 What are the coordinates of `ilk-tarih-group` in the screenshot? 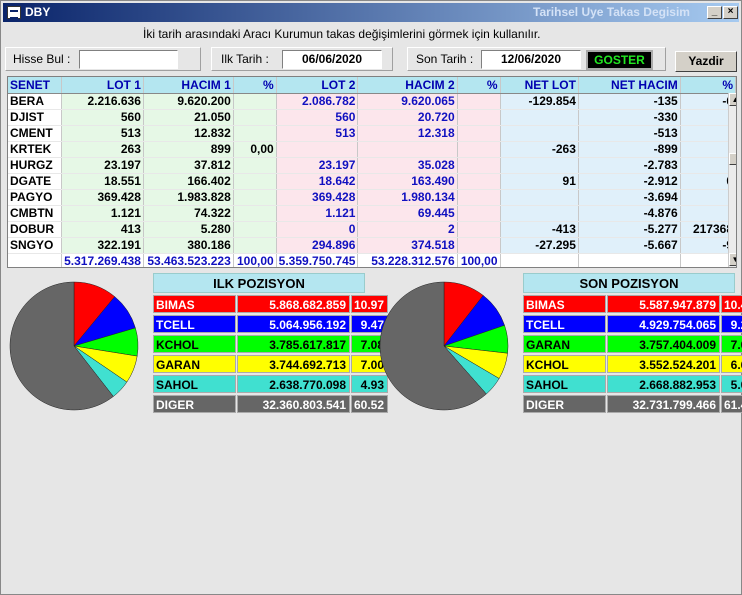 It's located at (302, 59).